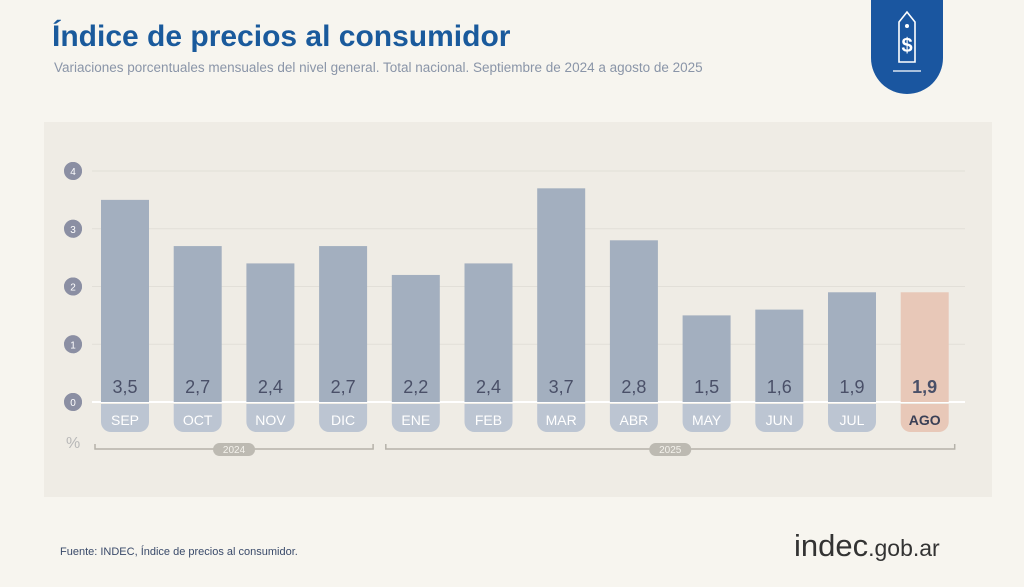 The width and height of the screenshot is (1024, 587). I want to click on y-tick-label: 4, so click(73, 172).